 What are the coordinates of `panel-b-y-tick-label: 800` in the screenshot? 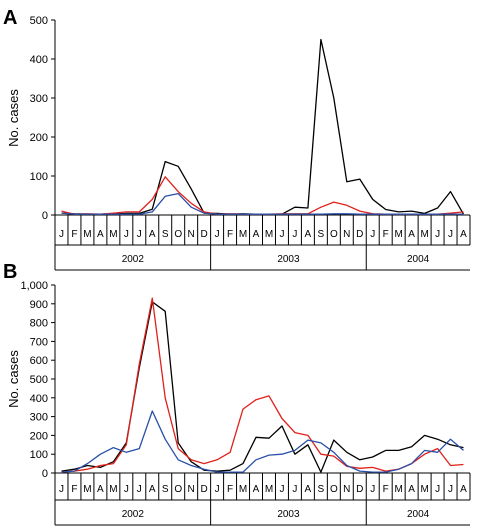 It's located at (39, 324).